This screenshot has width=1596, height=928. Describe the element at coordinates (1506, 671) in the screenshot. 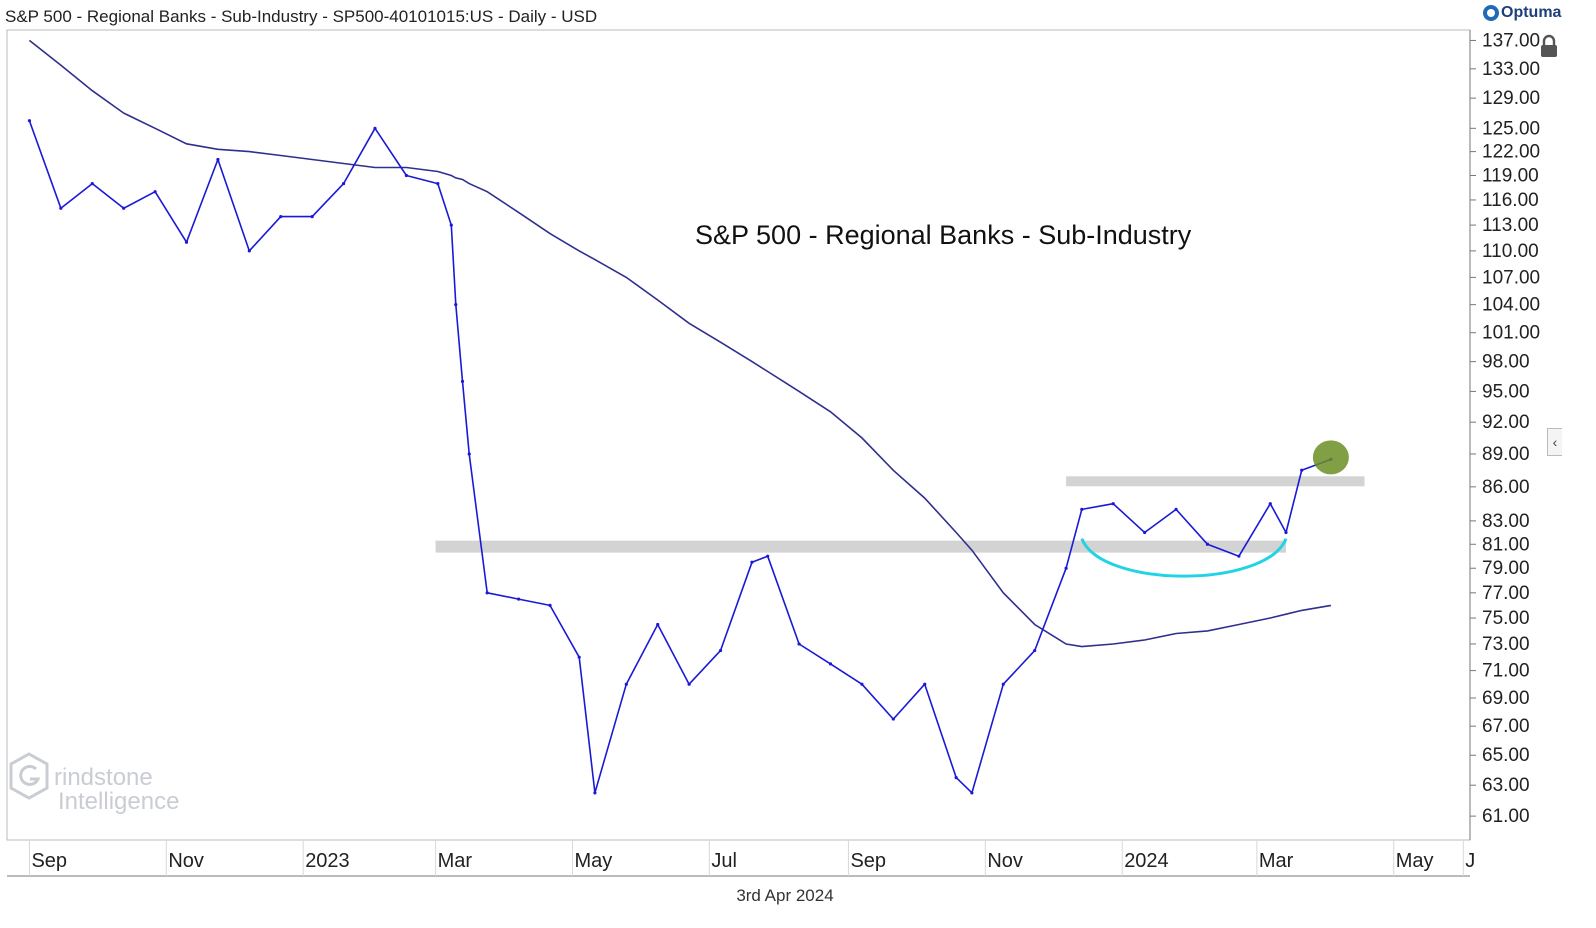

I see `y-tick-label: 71.00` at that location.